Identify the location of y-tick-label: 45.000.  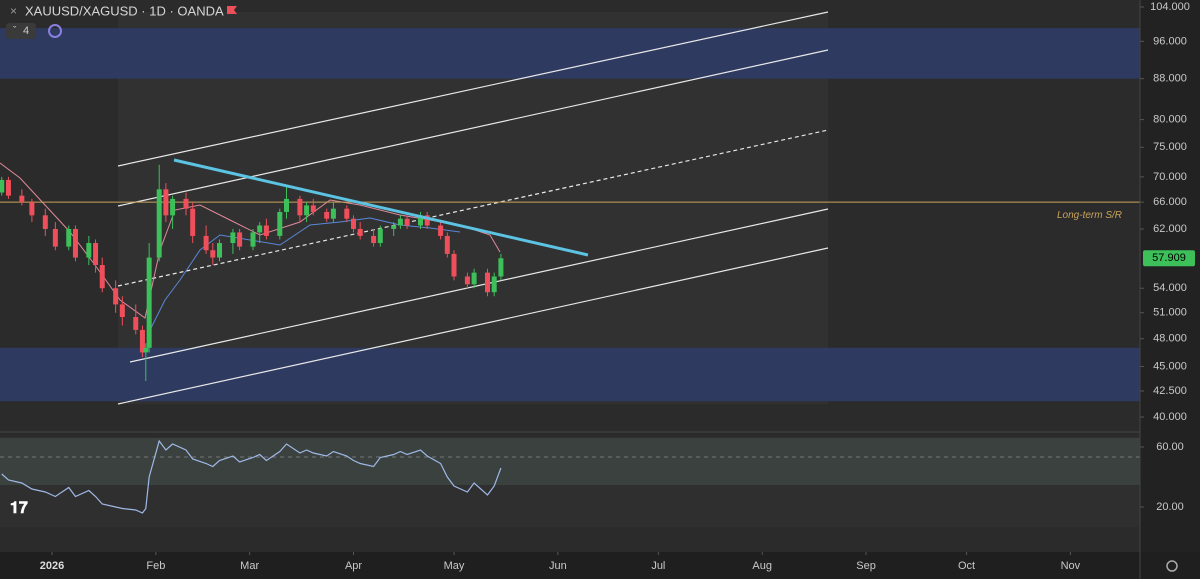
(1170, 366).